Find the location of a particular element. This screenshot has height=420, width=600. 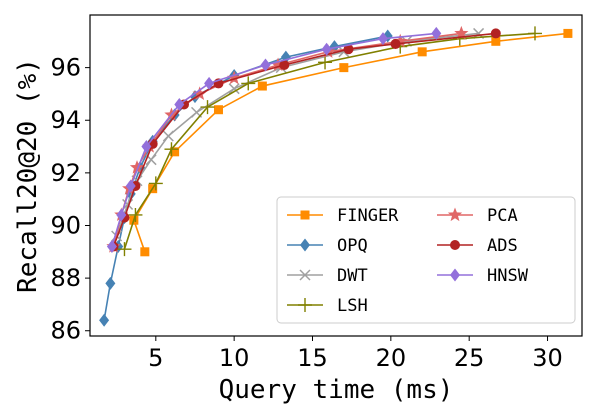

legend-label-lsh: LSH is located at coordinates (352, 306).